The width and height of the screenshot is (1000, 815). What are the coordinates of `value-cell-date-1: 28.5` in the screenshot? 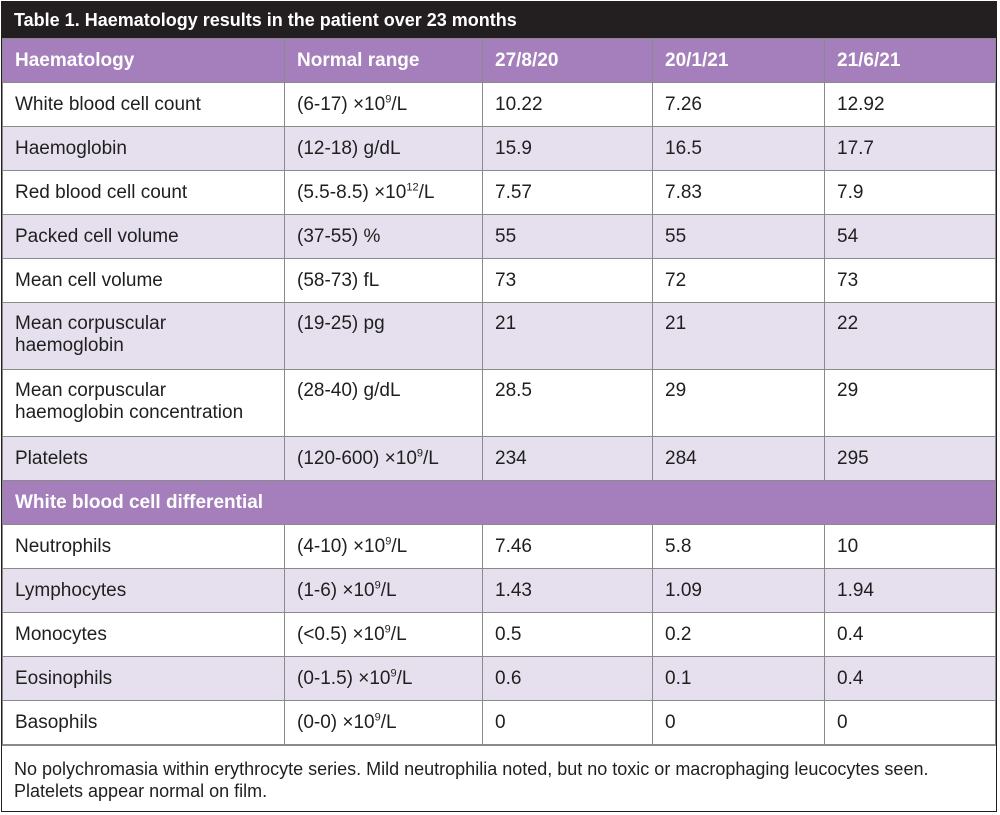 It's located at (567, 403).